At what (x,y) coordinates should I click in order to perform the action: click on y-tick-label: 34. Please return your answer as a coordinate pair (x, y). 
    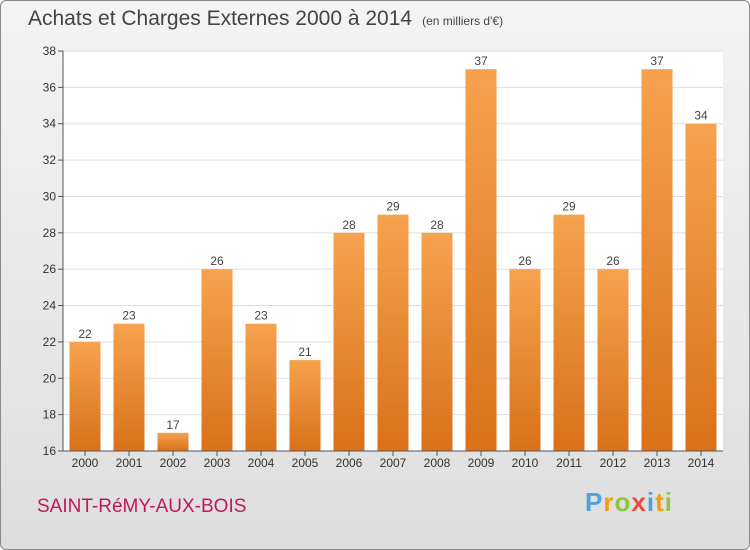
    Looking at the image, I should click on (50, 124).